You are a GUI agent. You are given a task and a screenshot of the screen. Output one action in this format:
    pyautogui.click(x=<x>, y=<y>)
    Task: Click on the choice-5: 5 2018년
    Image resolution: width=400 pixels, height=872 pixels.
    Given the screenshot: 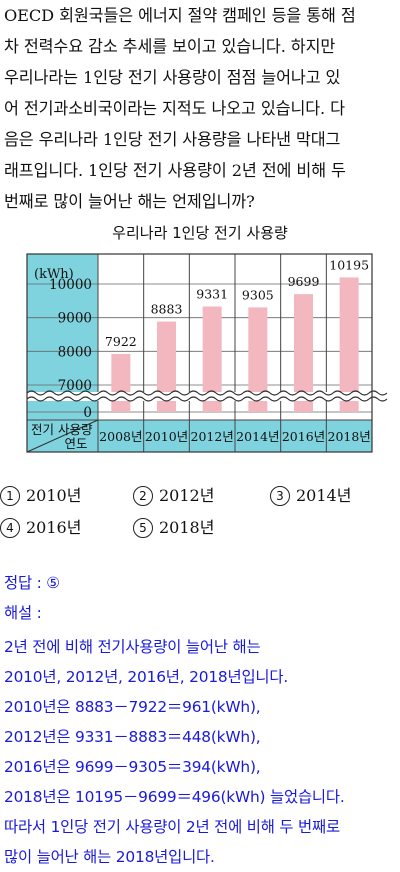 What is the action you would take?
    pyautogui.click(x=173, y=526)
    